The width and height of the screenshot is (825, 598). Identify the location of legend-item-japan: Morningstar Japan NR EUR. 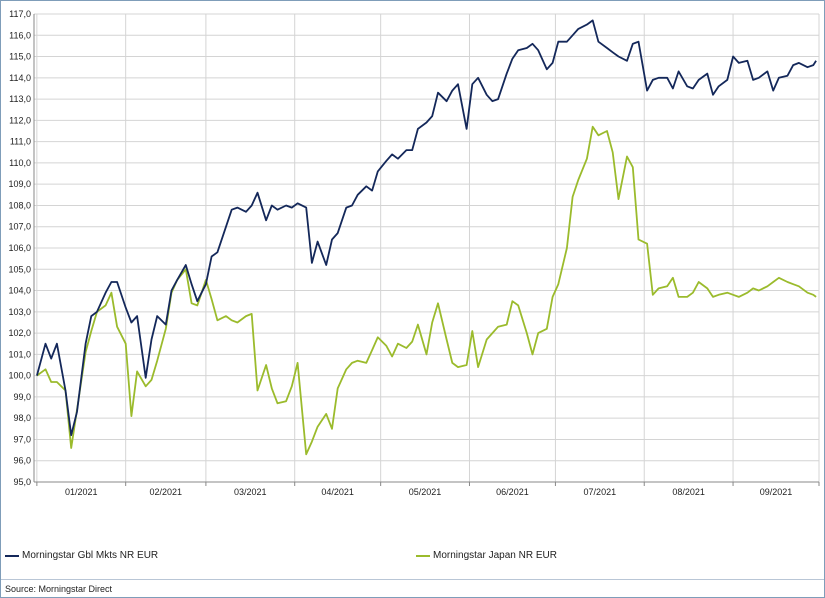
(486, 555).